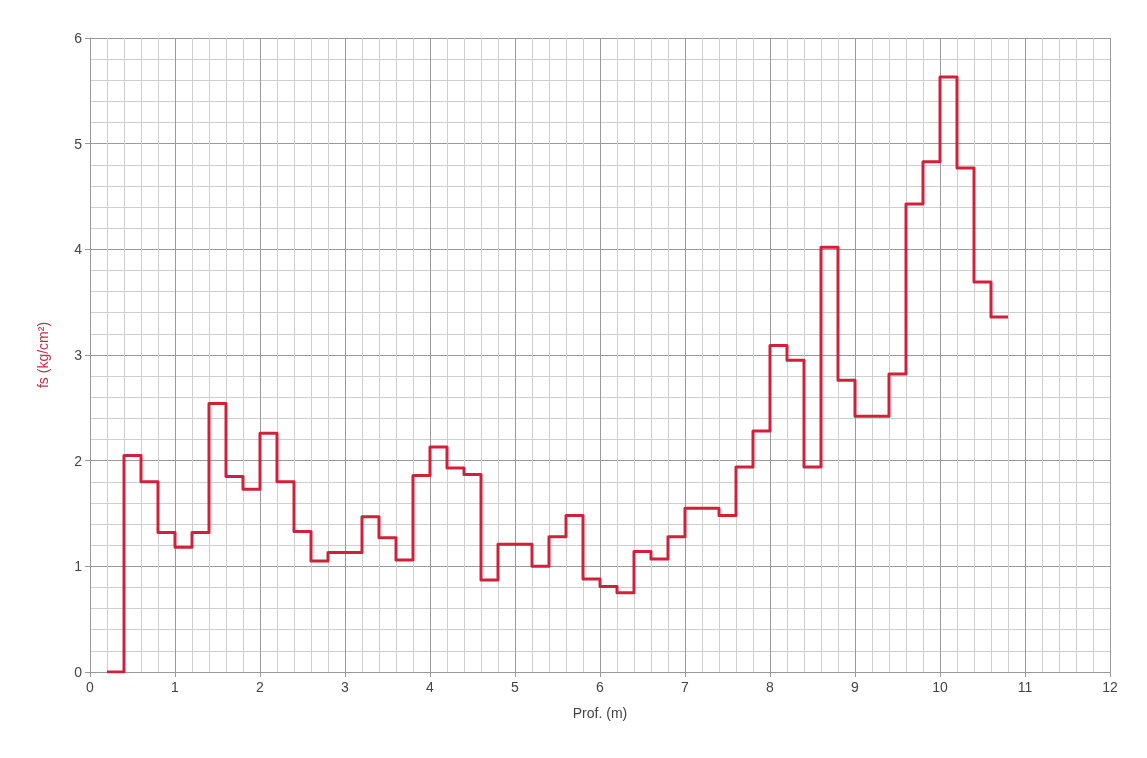 This screenshot has height=758, width=1147. Describe the element at coordinates (260, 687) in the screenshot. I see `x-tick-label: 2` at that location.